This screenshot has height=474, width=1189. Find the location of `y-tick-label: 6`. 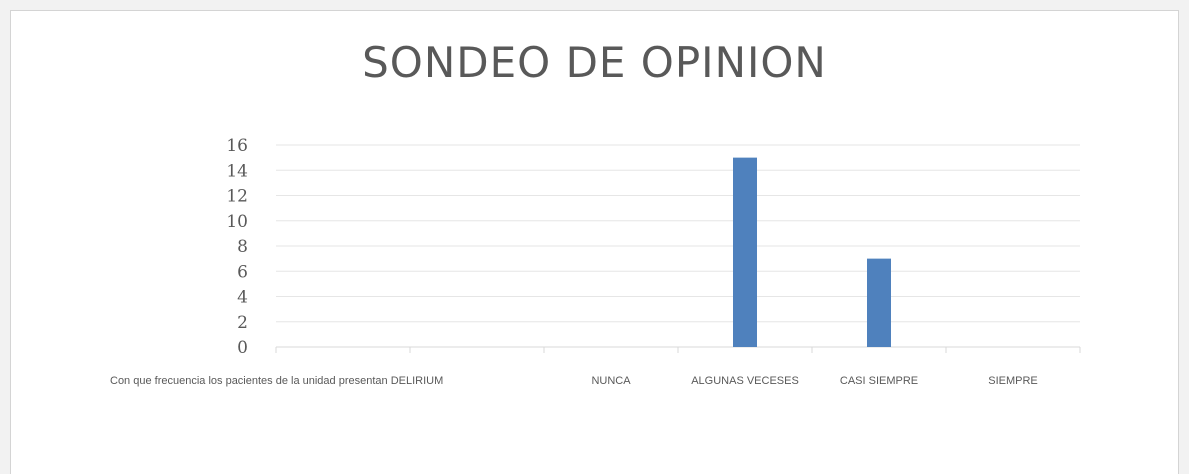

y-tick-label: 6 is located at coordinates (242, 272).